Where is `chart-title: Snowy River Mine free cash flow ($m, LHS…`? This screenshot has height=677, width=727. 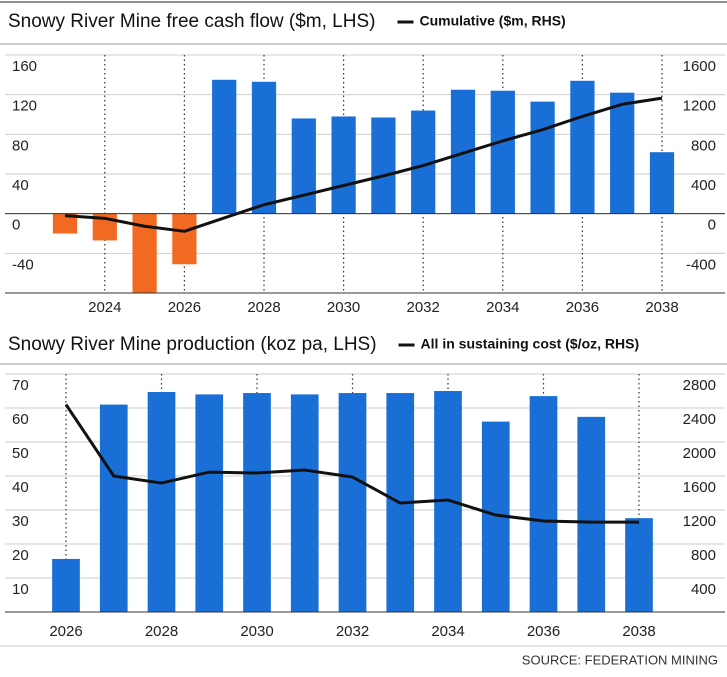 chart-title: Snowy River Mine free cash flow ($m, LHS… is located at coordinates (191, 21).